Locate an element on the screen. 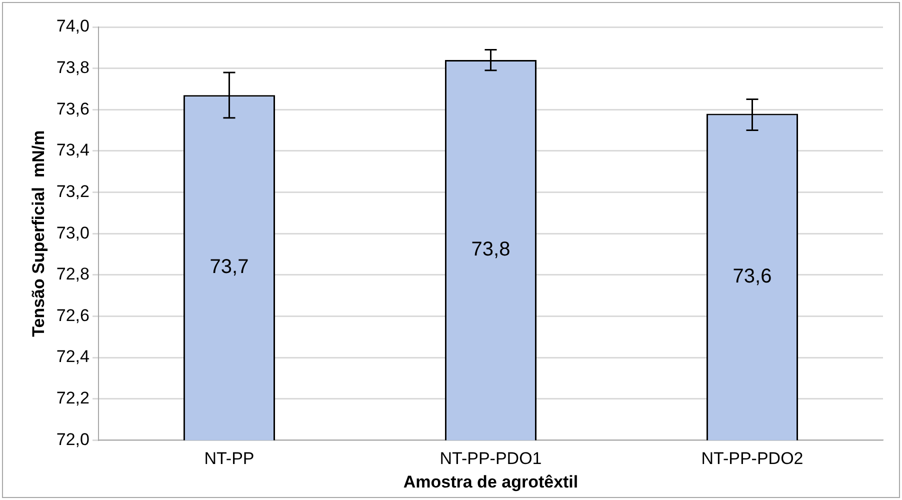 Image resolution: width=902 pixels, height=500 pixels. y-tick-label: 72,6 is located at coordinates (73, 315).